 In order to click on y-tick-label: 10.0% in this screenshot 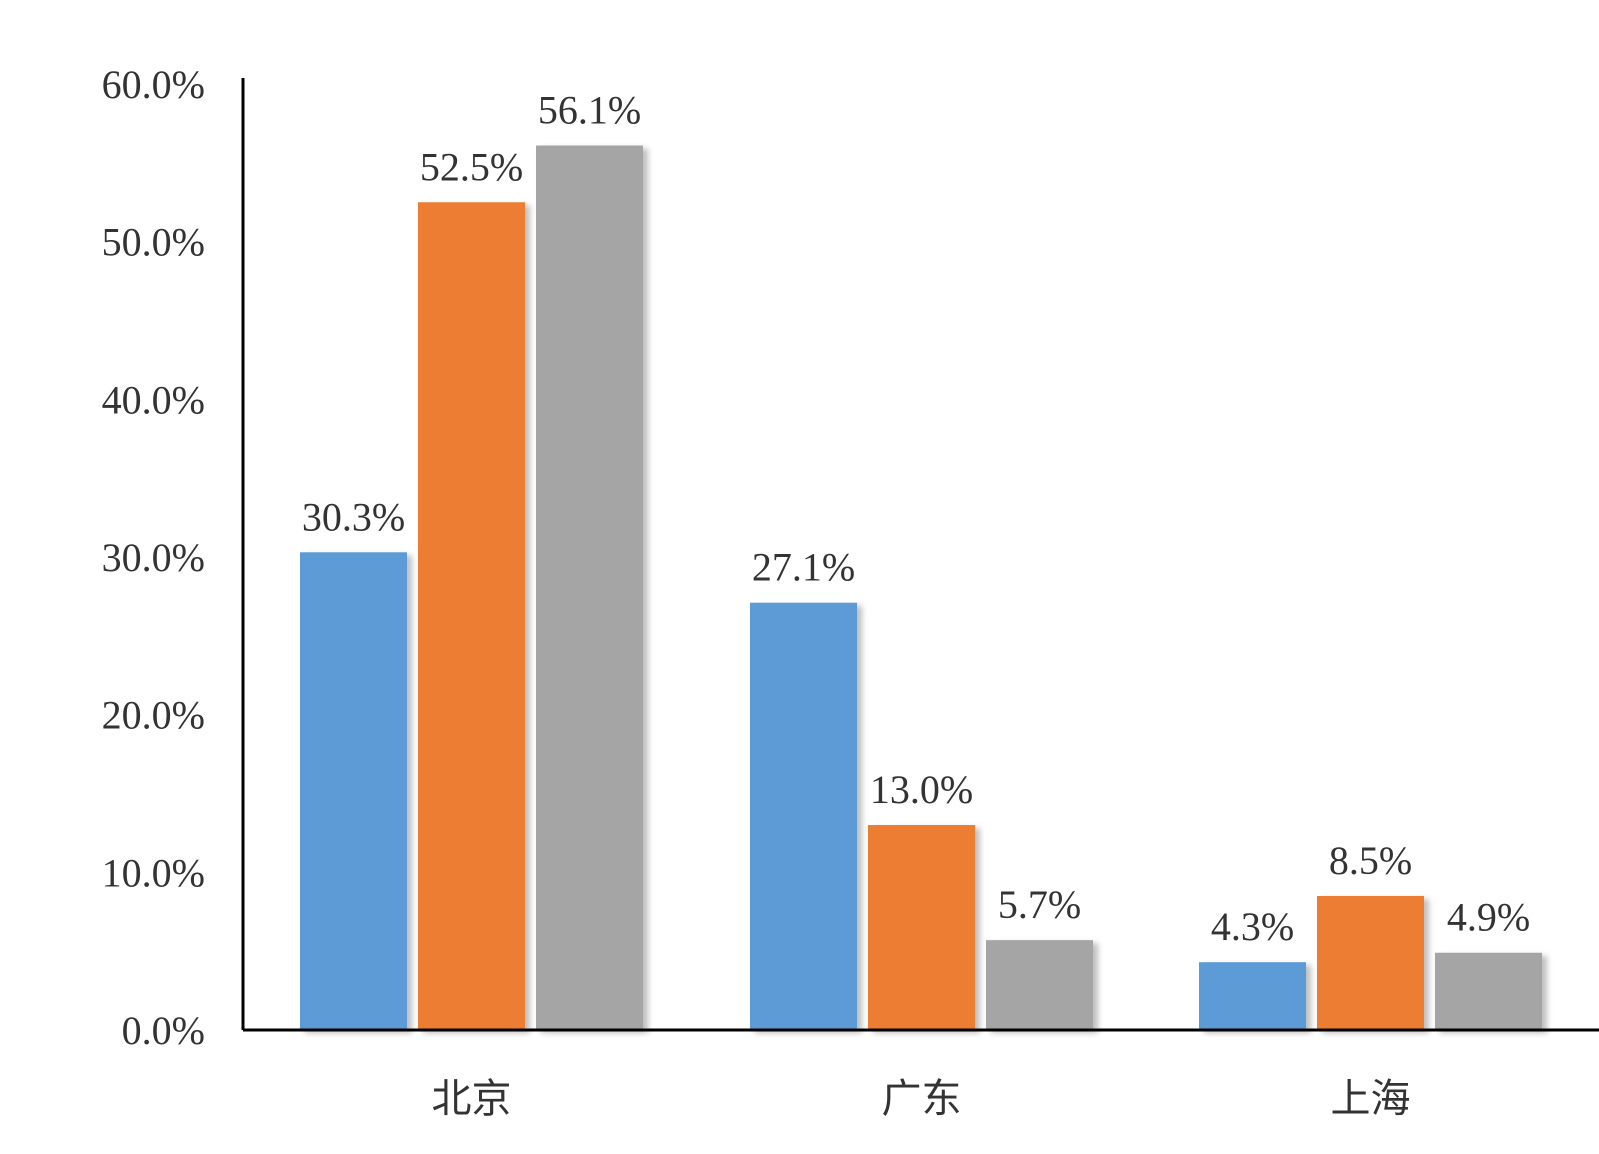, I will do `click(153, 872)`.